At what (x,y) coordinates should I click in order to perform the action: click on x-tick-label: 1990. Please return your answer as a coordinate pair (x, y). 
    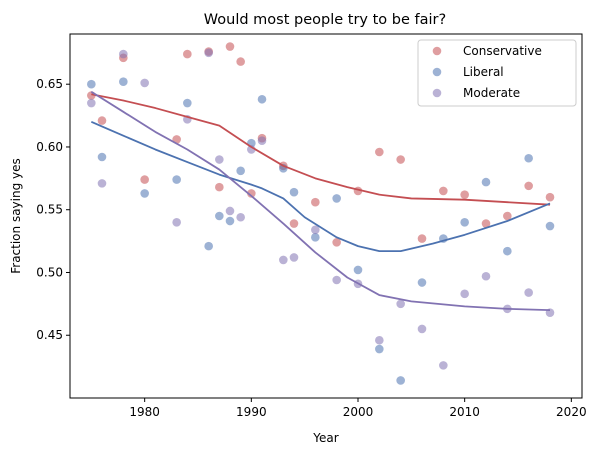
    Looking at the image, I should click on (251, 412).